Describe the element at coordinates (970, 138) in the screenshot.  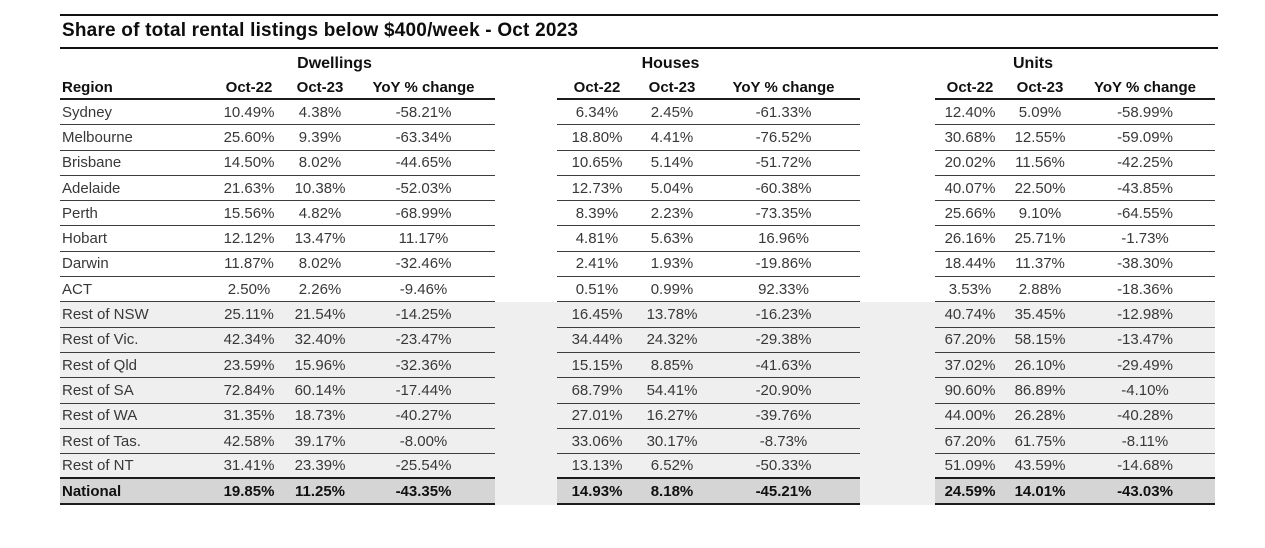
I see `value-cell-melbourne-units-oct-22: 30.68%` at that location.